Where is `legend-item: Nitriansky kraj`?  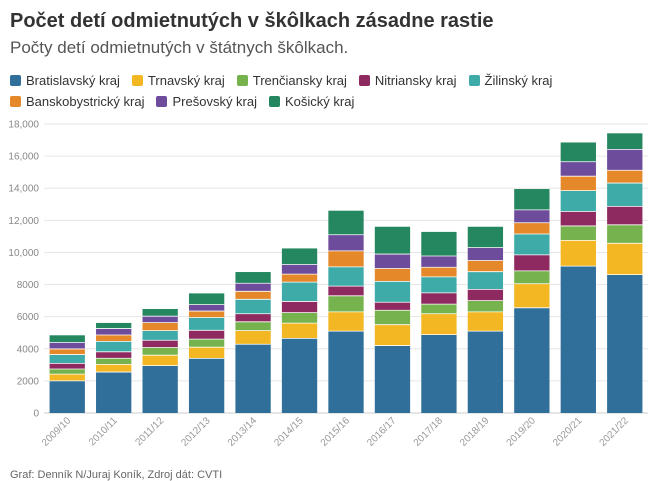 legend-item: Nitriansky kraj is located at coordinates (407, 80).